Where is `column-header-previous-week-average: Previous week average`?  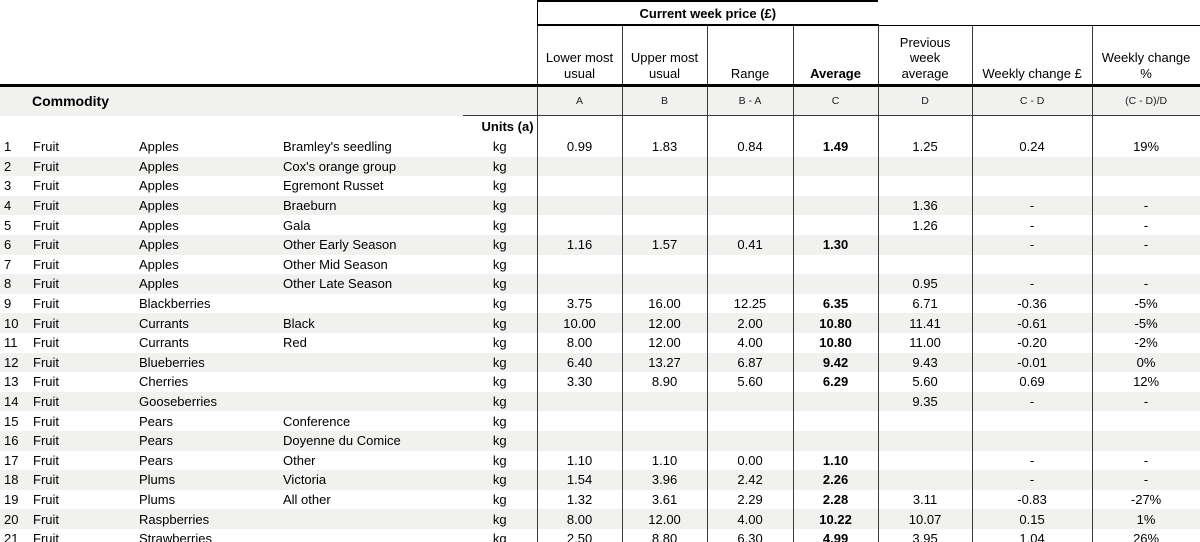
column-header-previous-week-average: Previous week average is located at coordinates (925, 55).